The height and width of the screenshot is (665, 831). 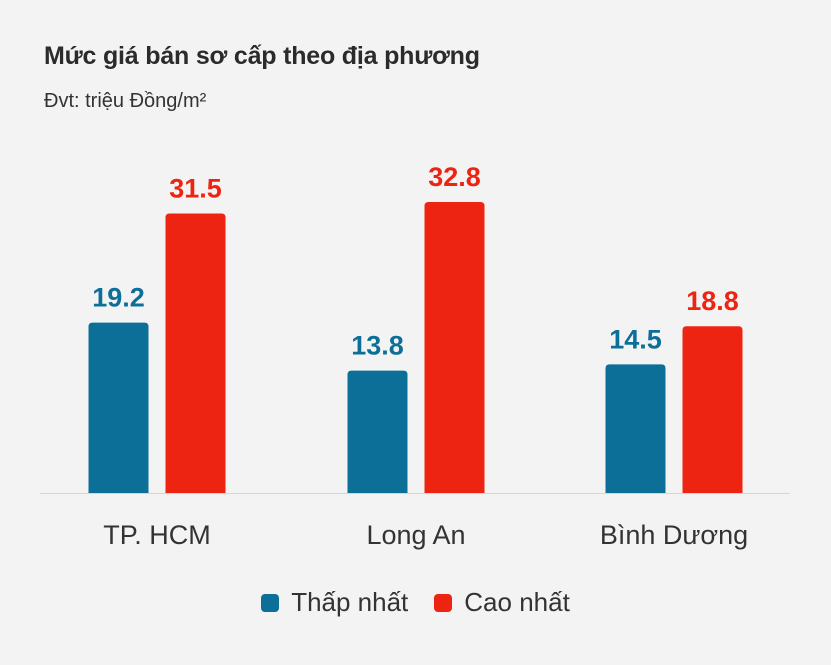 I want to click on legend-swatch-low, so click(x=270, y=603).